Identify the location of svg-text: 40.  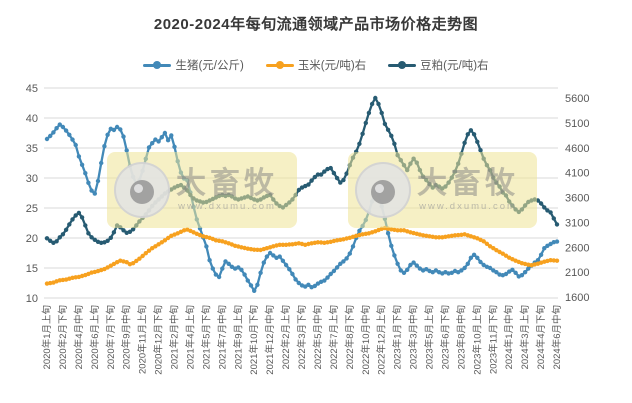
(32, 119).